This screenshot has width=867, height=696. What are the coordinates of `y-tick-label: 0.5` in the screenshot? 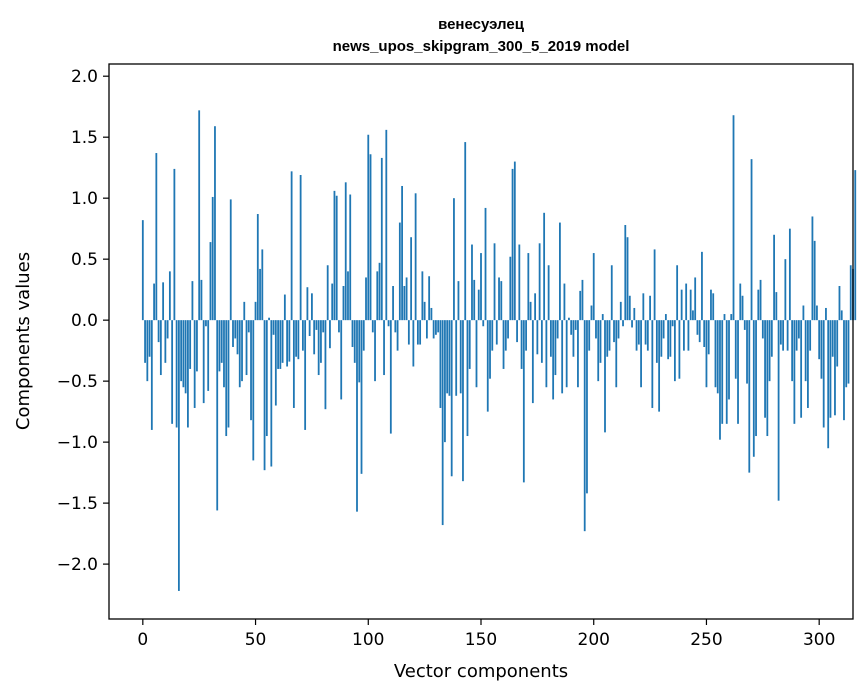 It's located at (84, 260).